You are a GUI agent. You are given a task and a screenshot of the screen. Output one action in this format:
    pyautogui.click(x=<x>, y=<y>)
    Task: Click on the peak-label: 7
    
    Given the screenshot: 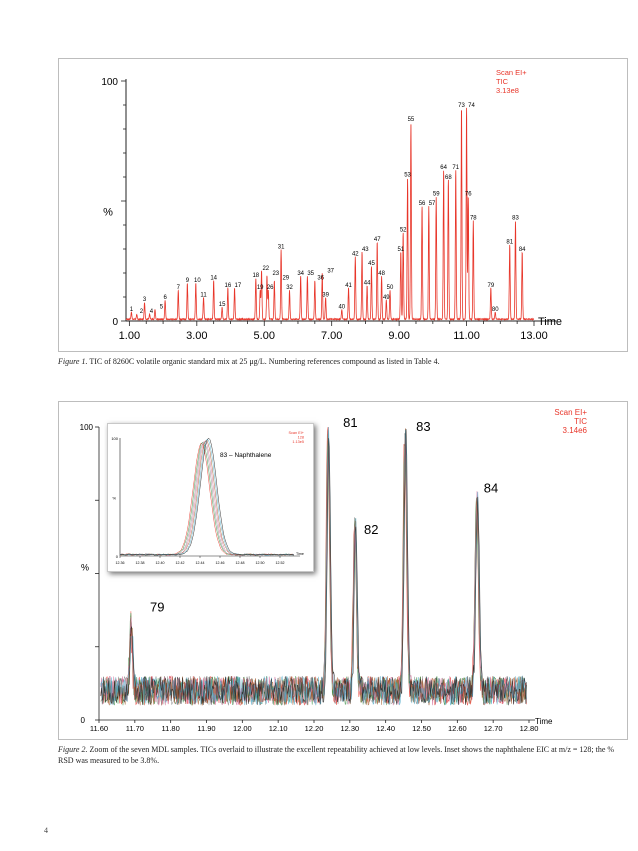 What is the action you would take?
    pyautogui.click(x=179, y=288)
    